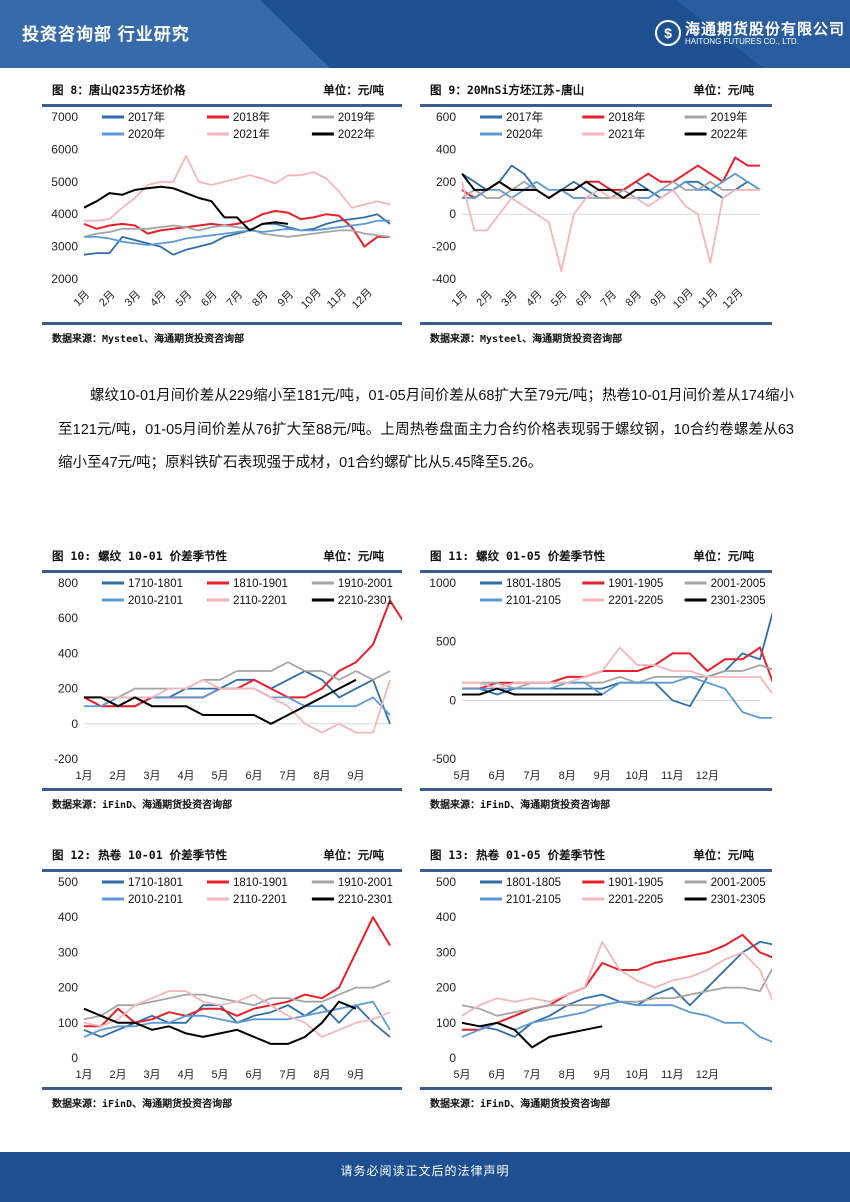  What do you see at coordinates (246, 601) in the screenshot?
I see `legend-item: 2110-2201` at bounding box center [246, 601].